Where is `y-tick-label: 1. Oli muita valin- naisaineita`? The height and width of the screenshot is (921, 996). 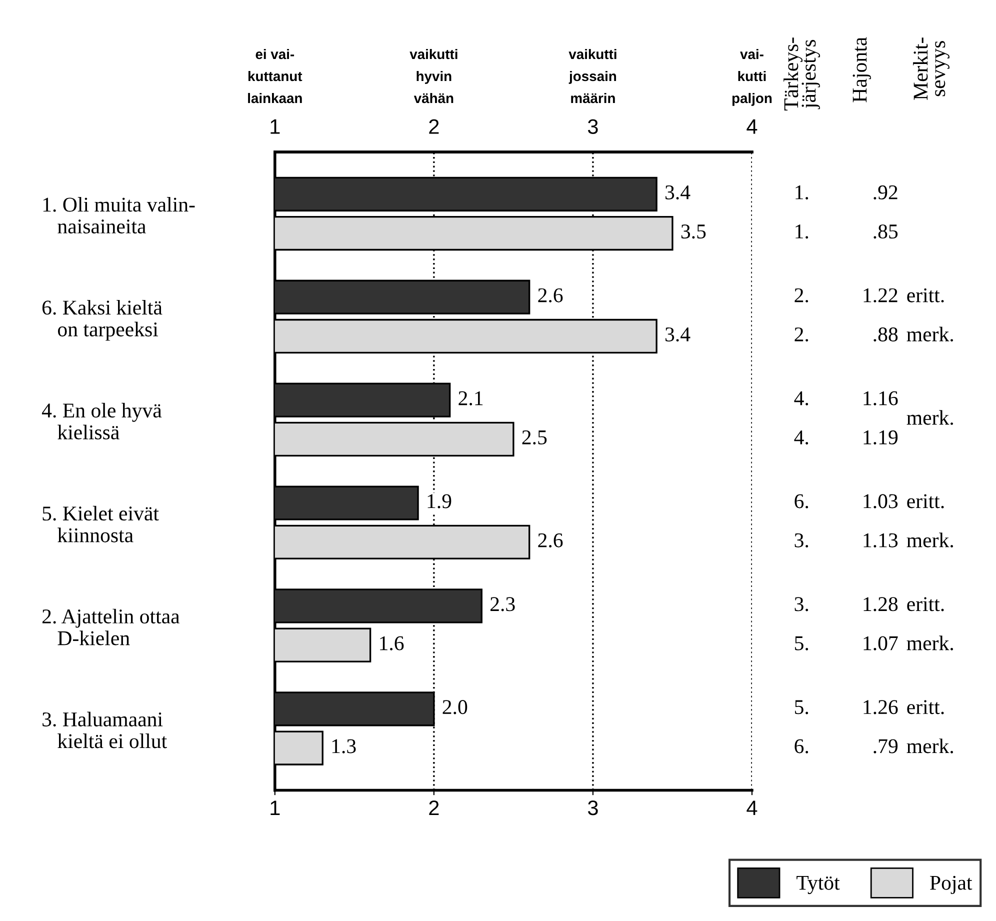
y-tick-label: 1. Oli muita valin- naisaineita is located at coordinates (119, 215).